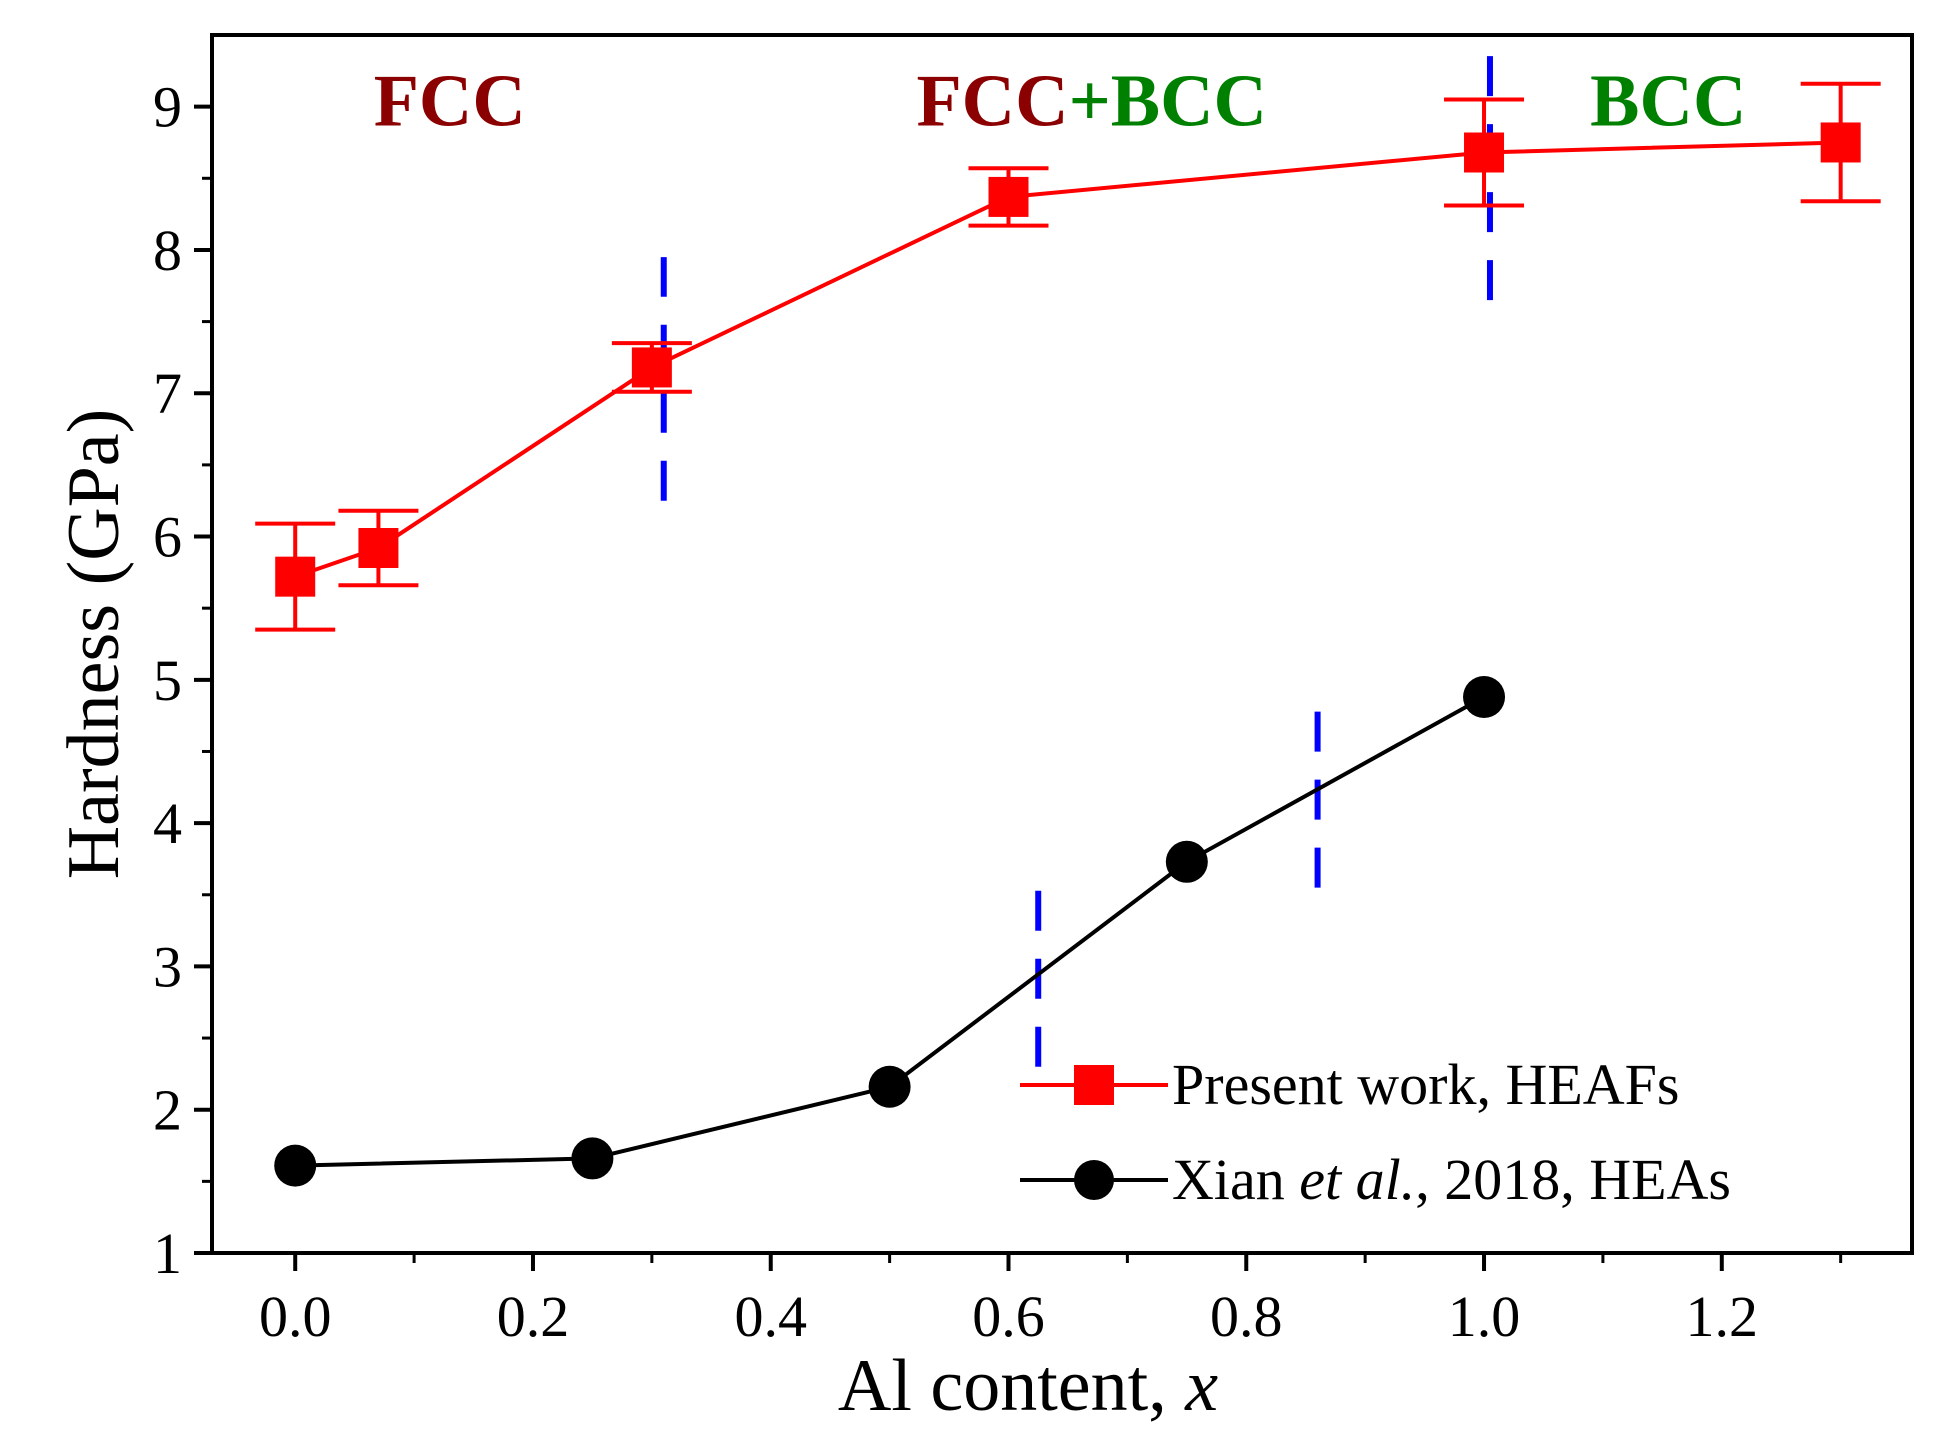 This screenshot has width=1938, height=1456. What do you see at coordinates (1008, 1316) in the screenshot?
I see `x-tick-label: 0.6` at bounding box center [1008, 1316].